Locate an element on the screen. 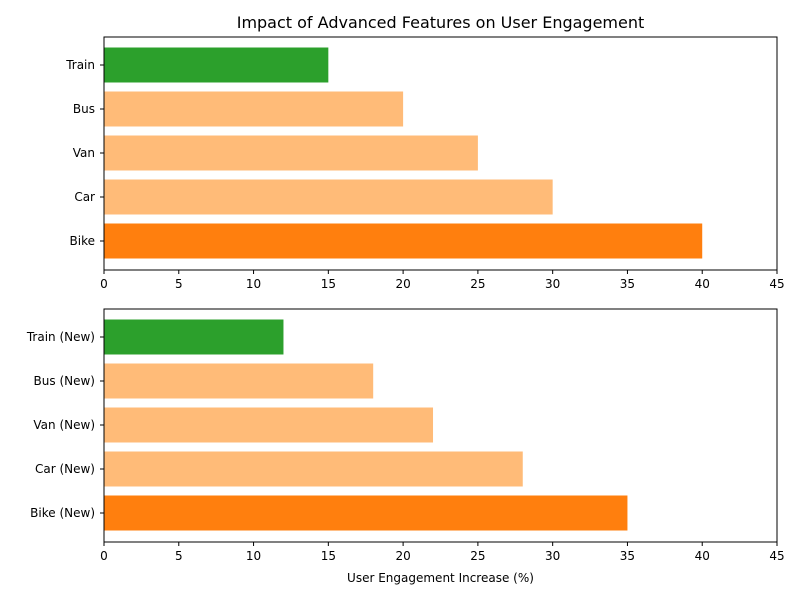 The height and width of the screenshot is (600, 800). bar-train-new is located at coordinates (194, 337).